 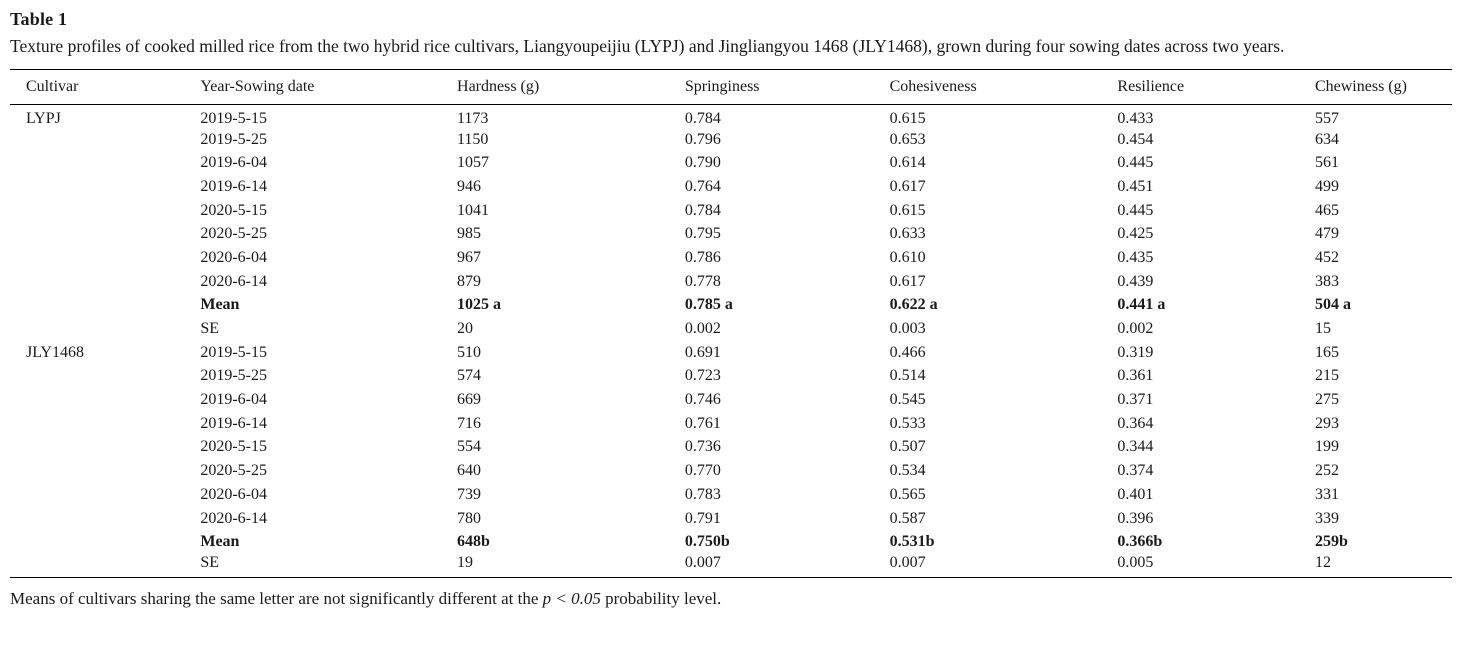 I want to click on table-cell: 0.691, so click(x=702, y=352).